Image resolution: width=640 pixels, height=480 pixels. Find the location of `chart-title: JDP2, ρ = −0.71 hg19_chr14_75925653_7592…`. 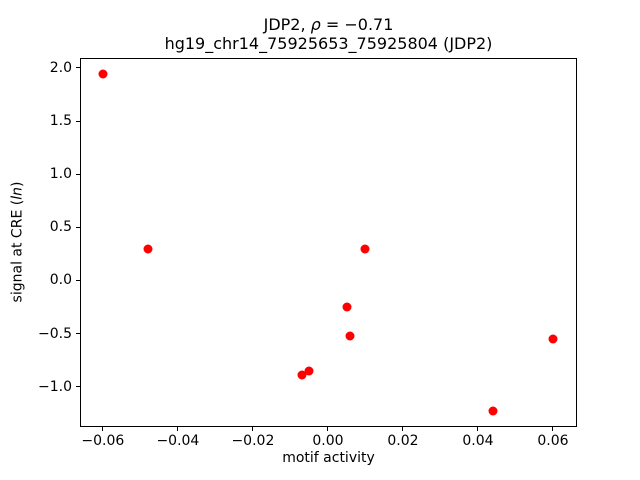

chart-title: JDP2, ρ = −0.71 hg19_chr14_75925653_7592… is located at coordinates (328, 34).